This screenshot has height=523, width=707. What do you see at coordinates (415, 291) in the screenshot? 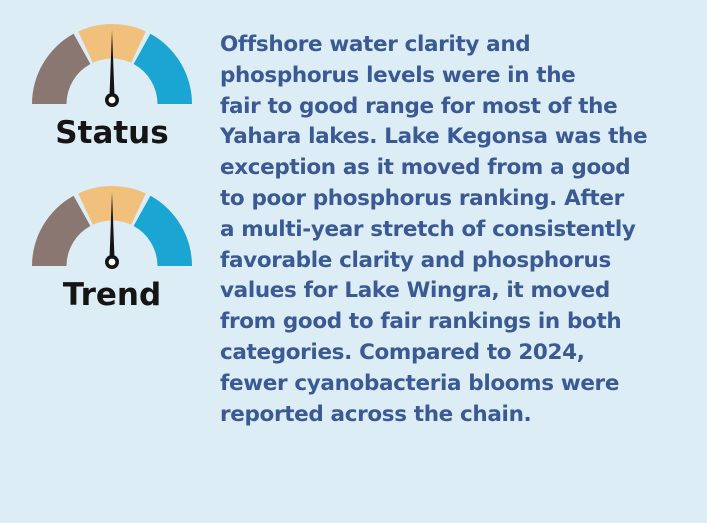
I see `summary-line: values for Lake Wingra, it moved` at bounding box center [415, 291].